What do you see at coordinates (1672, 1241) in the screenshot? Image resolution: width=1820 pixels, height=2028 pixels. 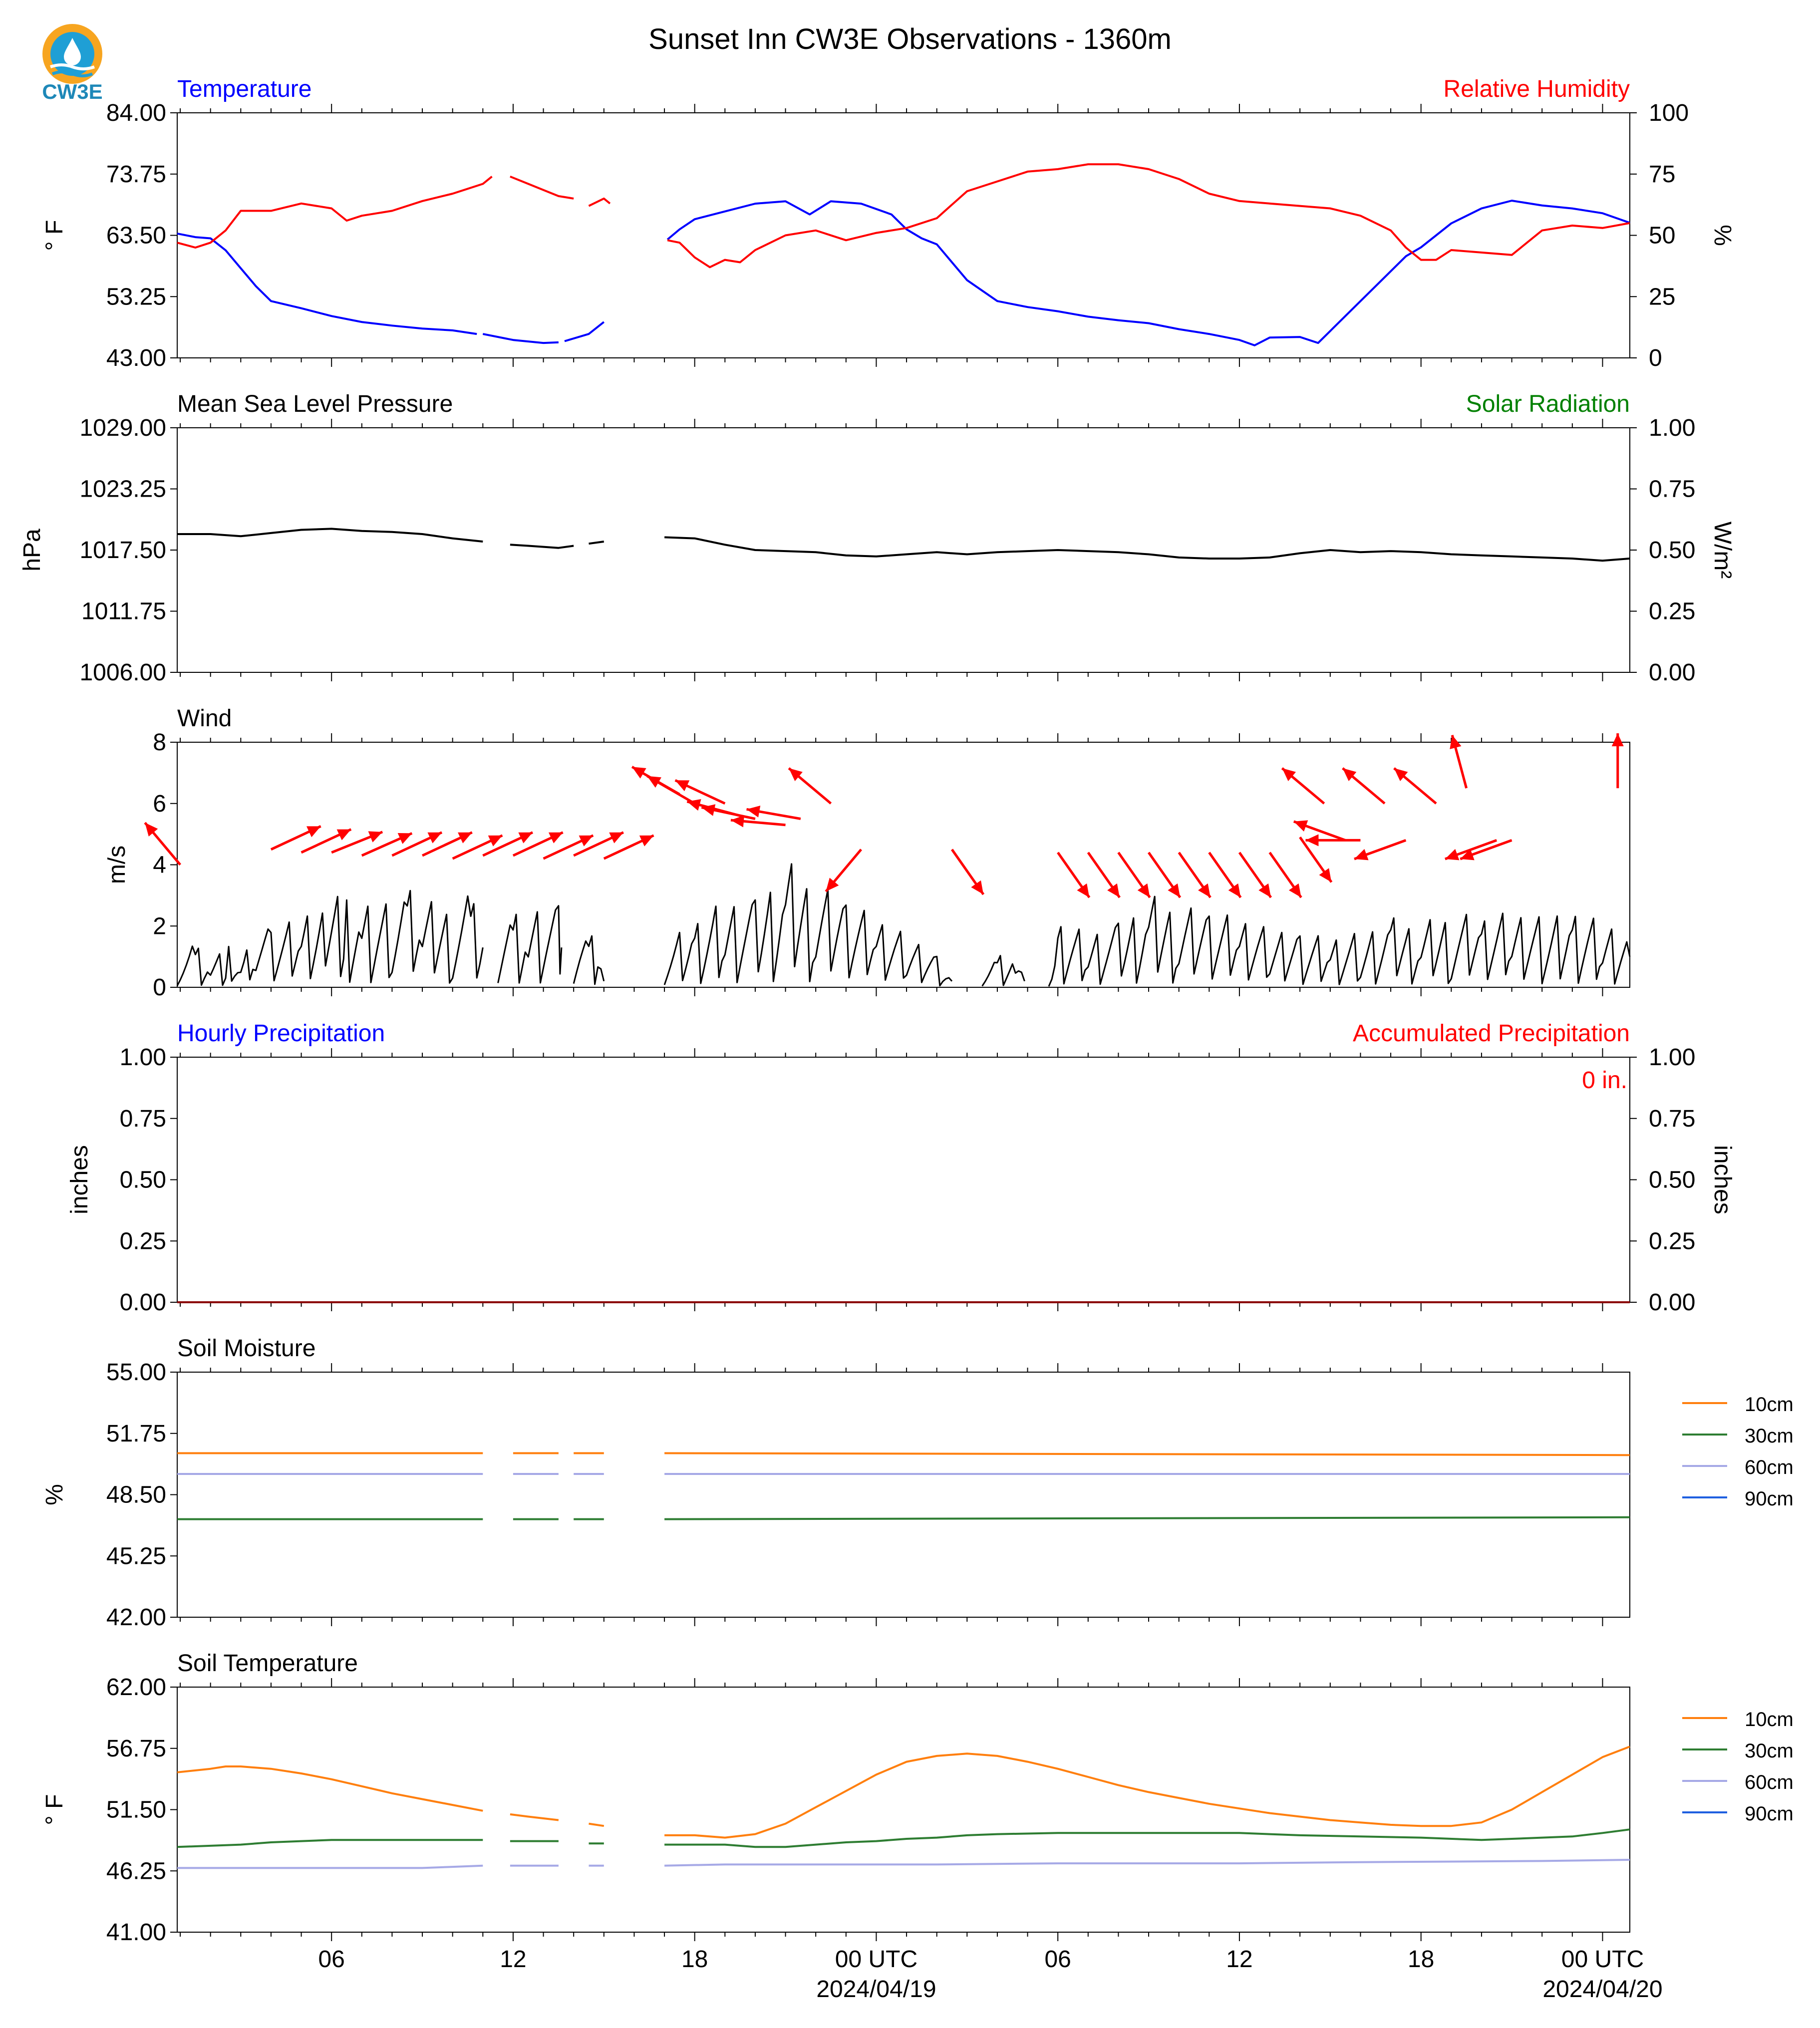 I see `y-right-tick-label: 0.25` at bounding box center [1672, 1241].